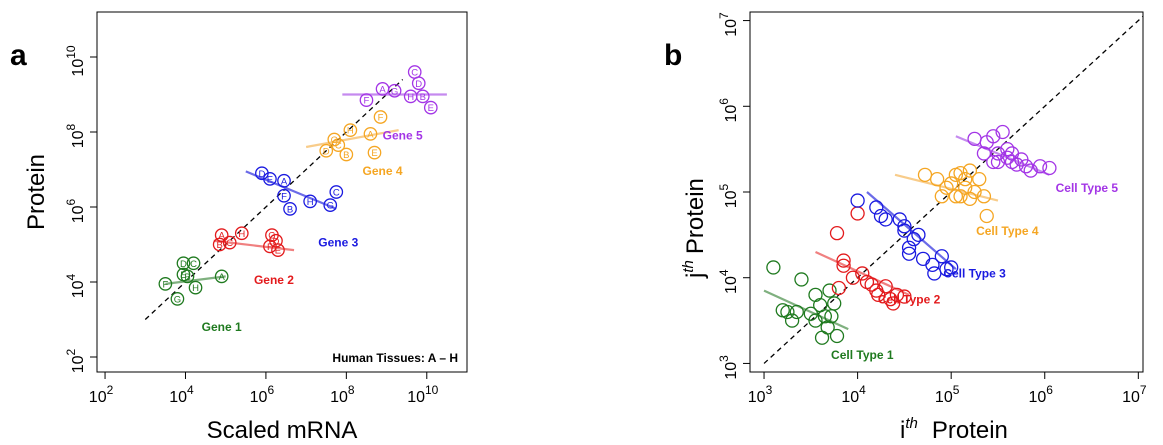 Image resolution: width=1163 pixels, height=445 pixels. What do you see at coordinates (673, 55) in the screenshot?
I see `panel-b-letter: b` at bounding box center [673, 55].